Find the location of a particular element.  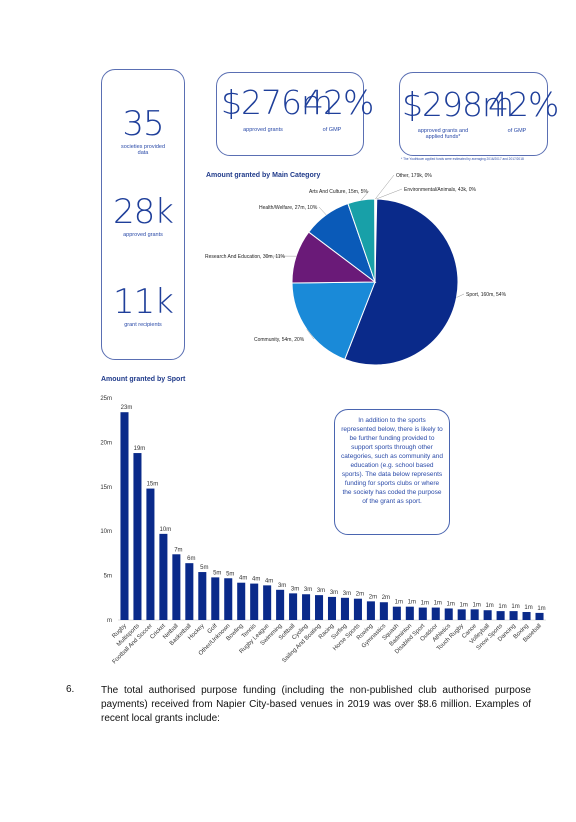

bar-data-label: 15m is located at coordinates (153, 485).